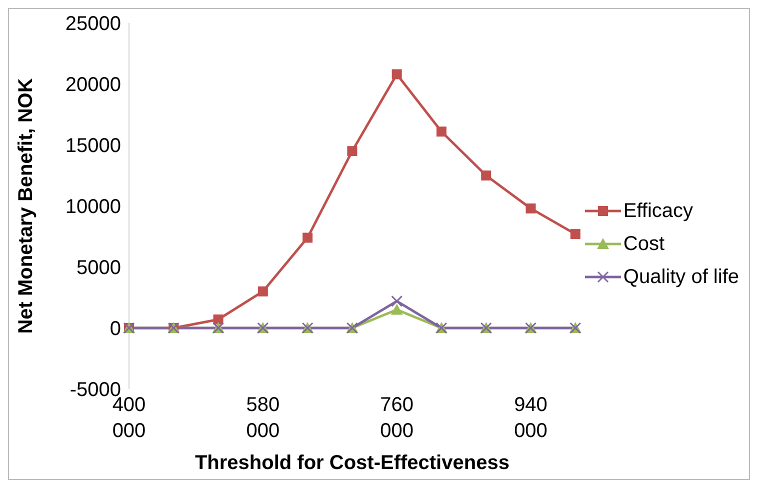  Describe the element at coordinates (93, 207) in the screenshot. I see `y-tick-label: 10000` at that location.